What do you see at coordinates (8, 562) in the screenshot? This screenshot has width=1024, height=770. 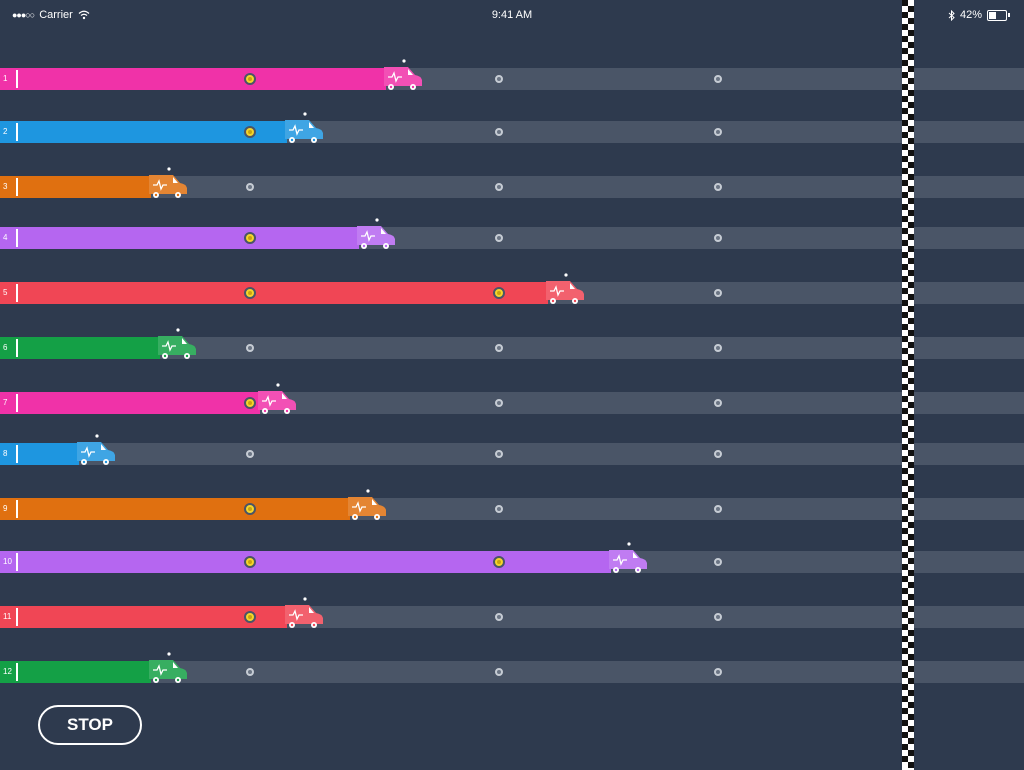 I see `lane-number: 10` at bounding box center [8, 562].